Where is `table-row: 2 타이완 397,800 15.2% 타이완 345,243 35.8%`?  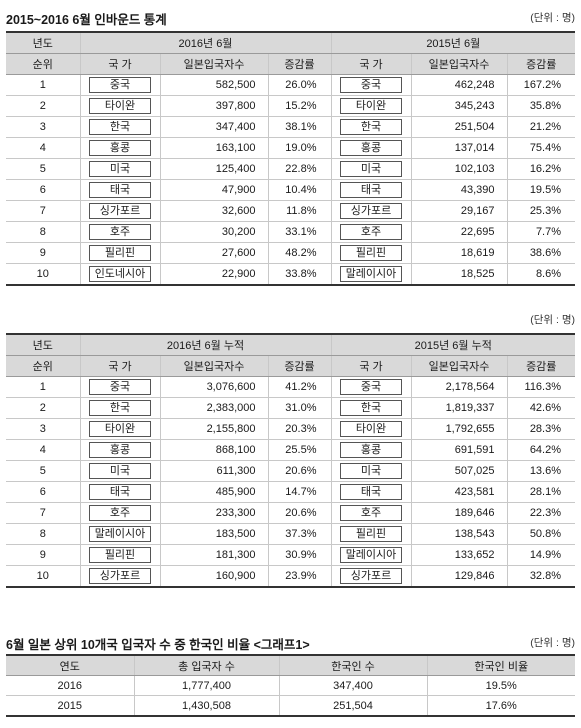
table-row: 2 타이완 397,800 15.2% 타이완 345,243 35.8% is located at coordinates (291, 106).